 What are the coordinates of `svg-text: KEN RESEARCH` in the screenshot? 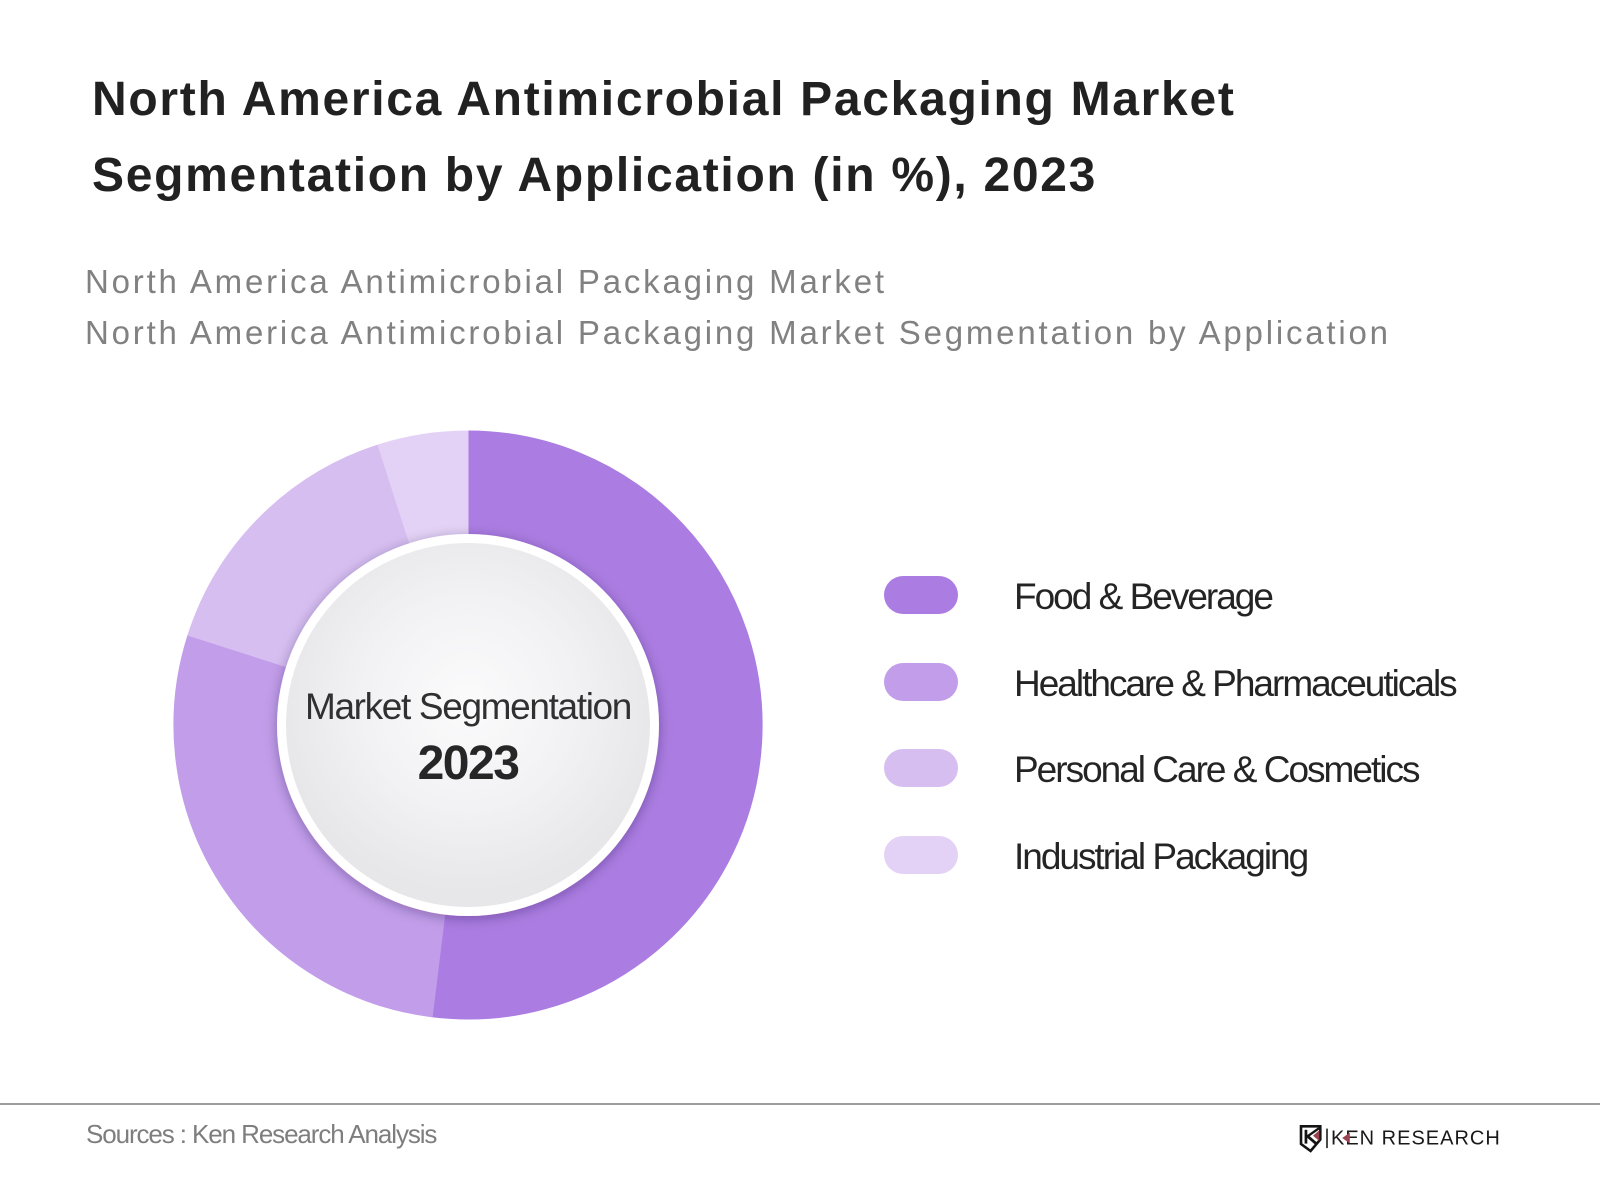 It's located at (1416, 1139).